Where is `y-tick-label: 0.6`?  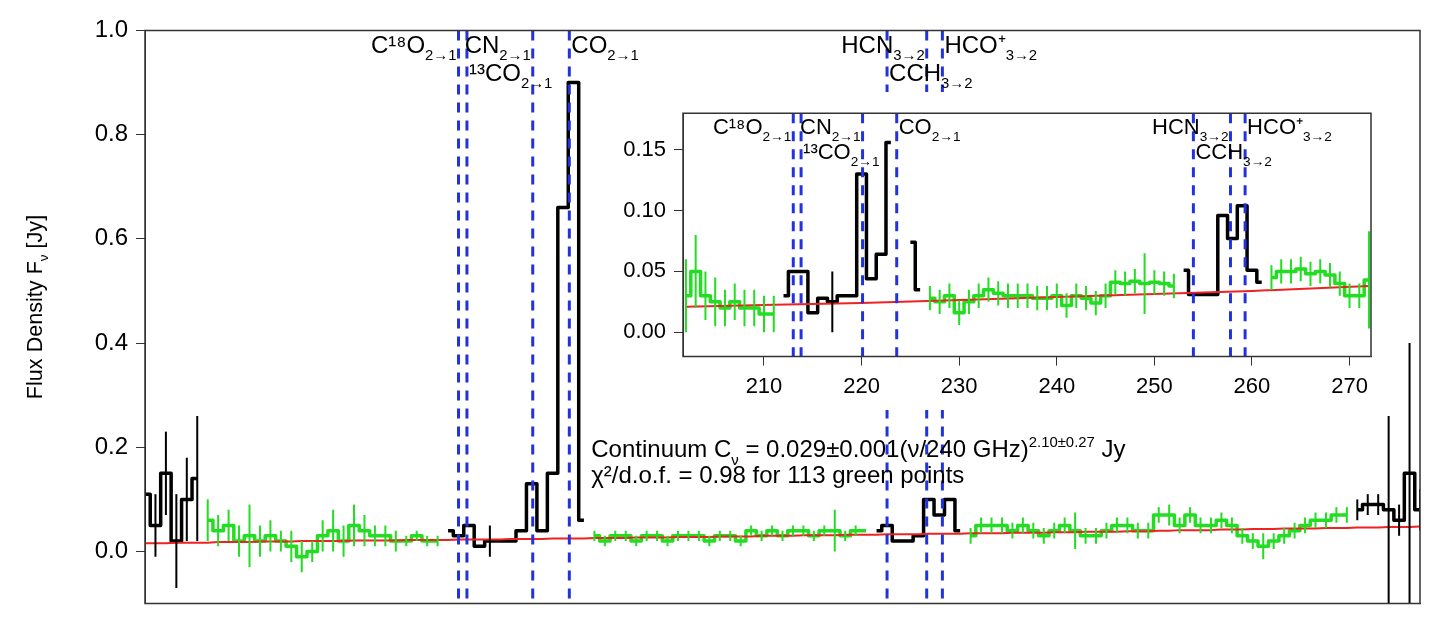 y-tick-label: 0.6 is located at coordinates (111, 237).